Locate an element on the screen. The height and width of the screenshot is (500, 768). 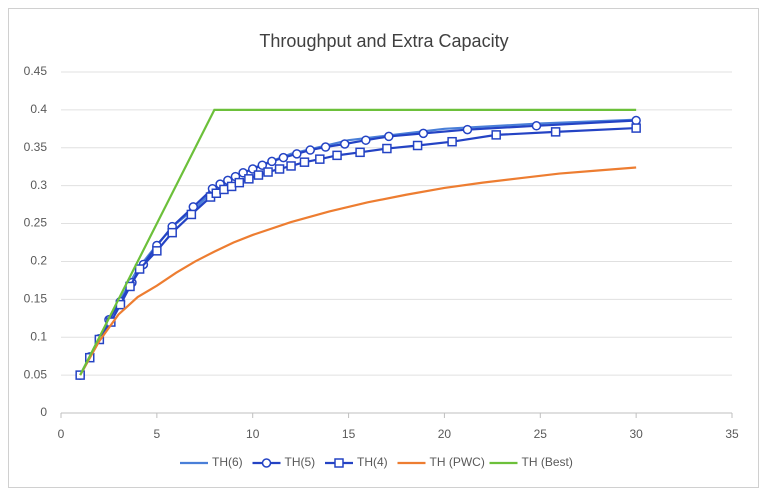
y-tick-label: 0.15 is located at coordinates (36, 299).